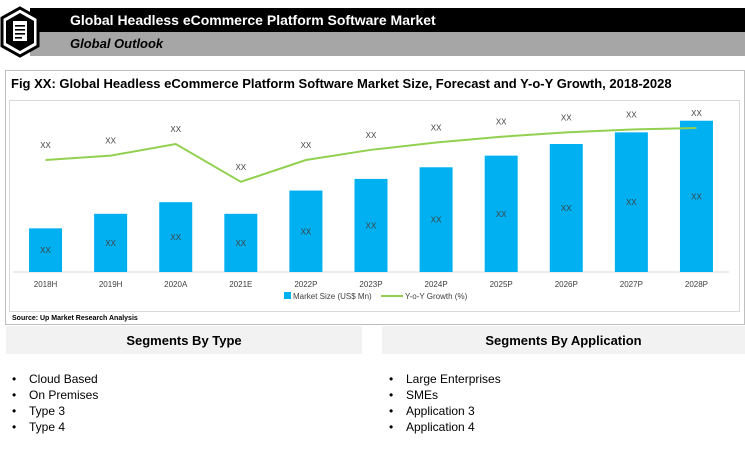 Image resolution: width=745 pixels, height=458 pixels. I want to click on application-segment-item: • Application 3, so click(445, 411).